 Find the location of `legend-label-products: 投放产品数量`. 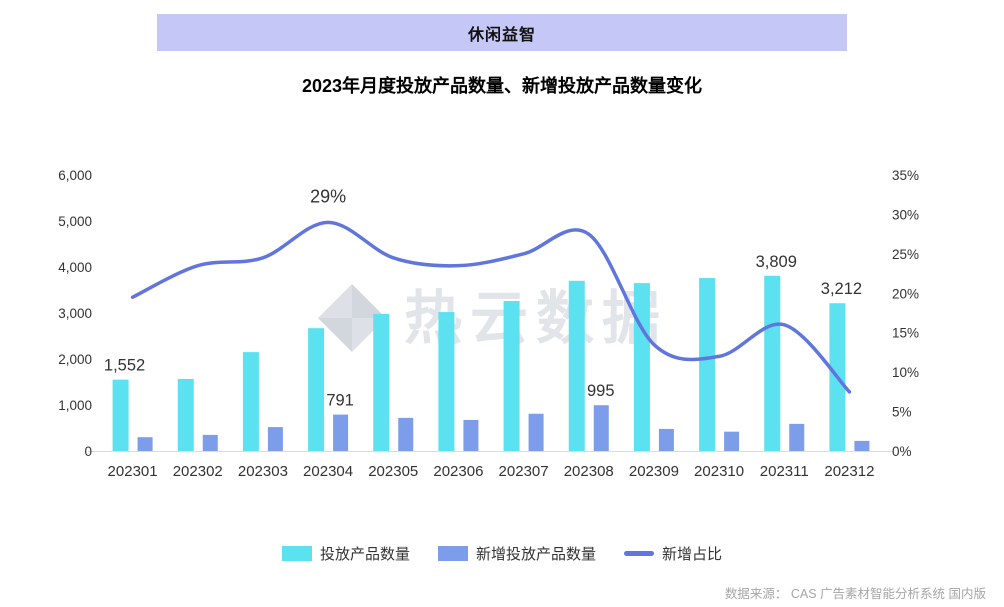

legend-label-products: 投放产品数量 is located at coordinates (364, 554).